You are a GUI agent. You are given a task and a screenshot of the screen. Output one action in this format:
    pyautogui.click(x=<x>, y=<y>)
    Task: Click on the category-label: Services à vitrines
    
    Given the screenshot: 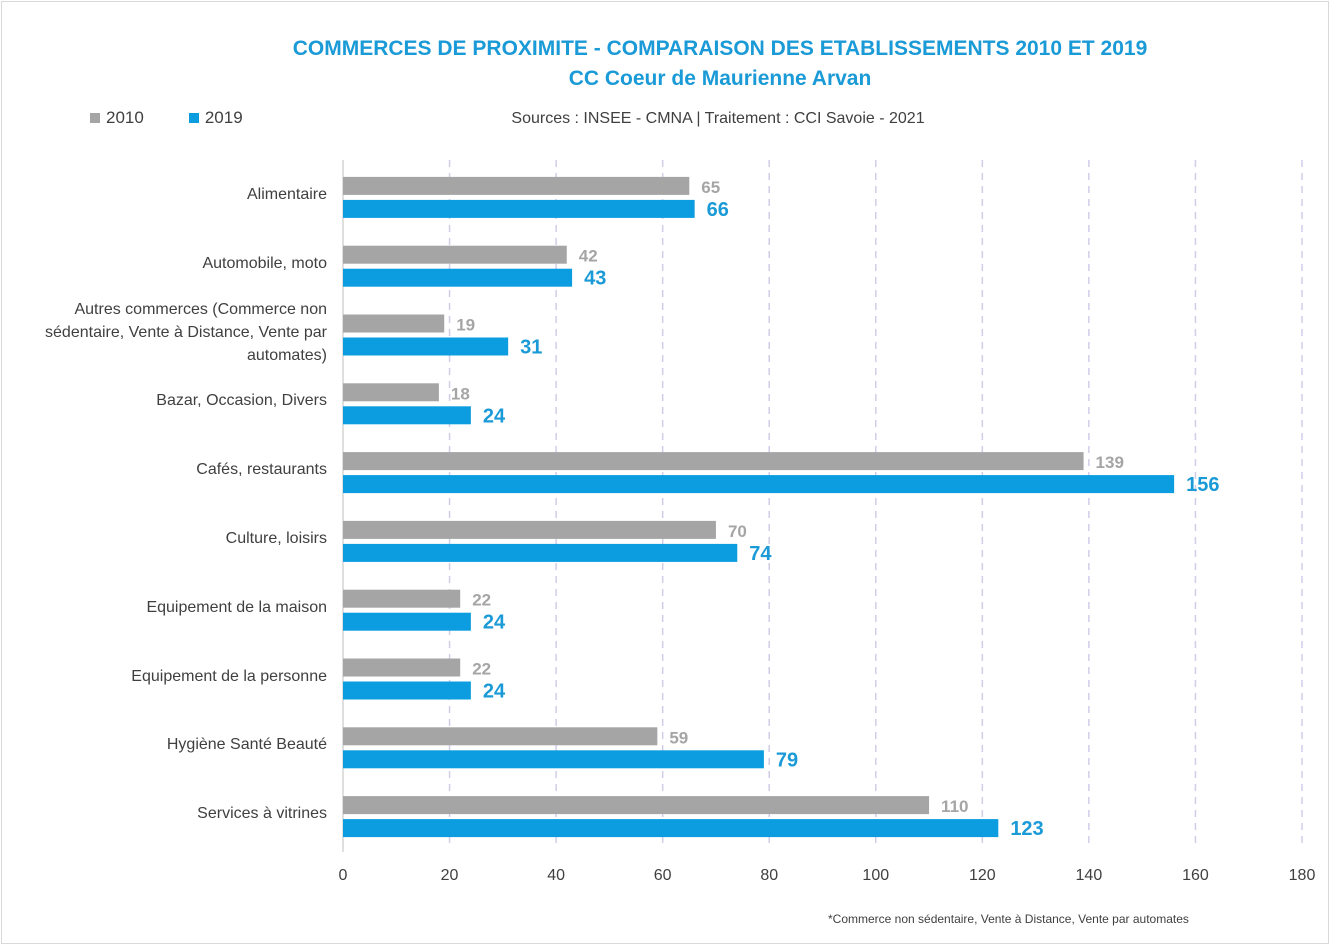 What is the action you would take?
    pyautogui.click(x=262, y=814)
    